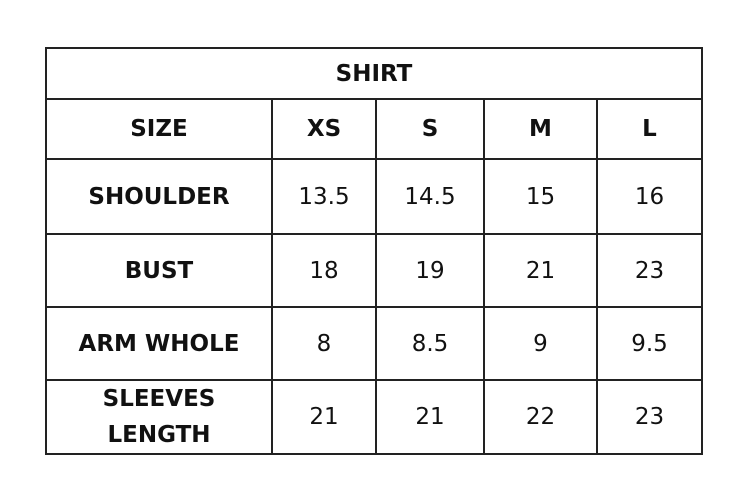  What do you see at coordinates (159, 343) in the screenshot?
I see `row-label: ARM WHOLE` at bounding box center [159, 343].